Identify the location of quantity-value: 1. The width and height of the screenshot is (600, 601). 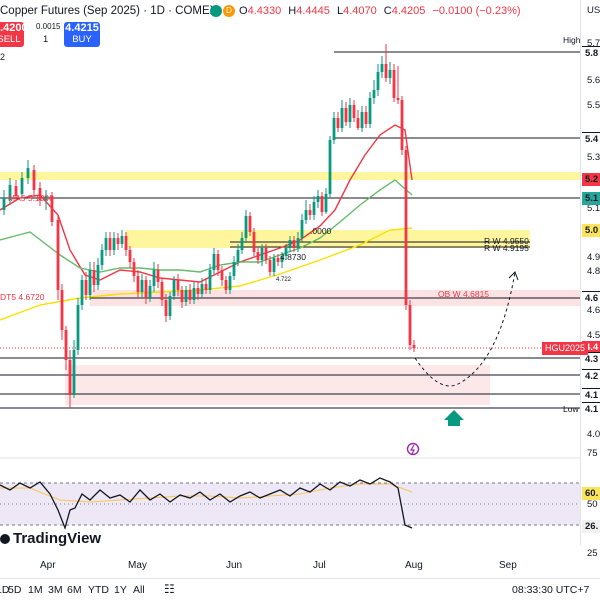
(46, 39).